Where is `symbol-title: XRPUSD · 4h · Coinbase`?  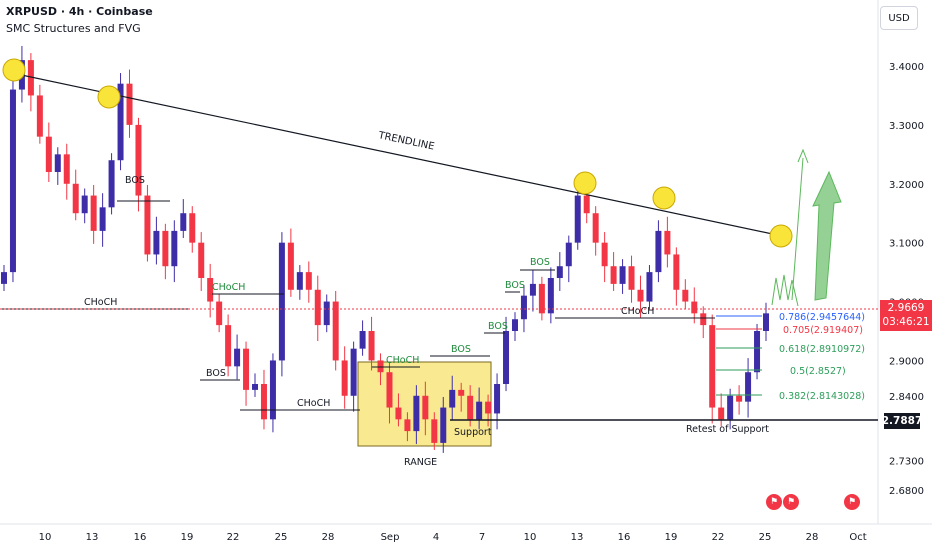
symbol-title: XRPUSD · 4h · Coinbase is located at coordinates (79, 11).